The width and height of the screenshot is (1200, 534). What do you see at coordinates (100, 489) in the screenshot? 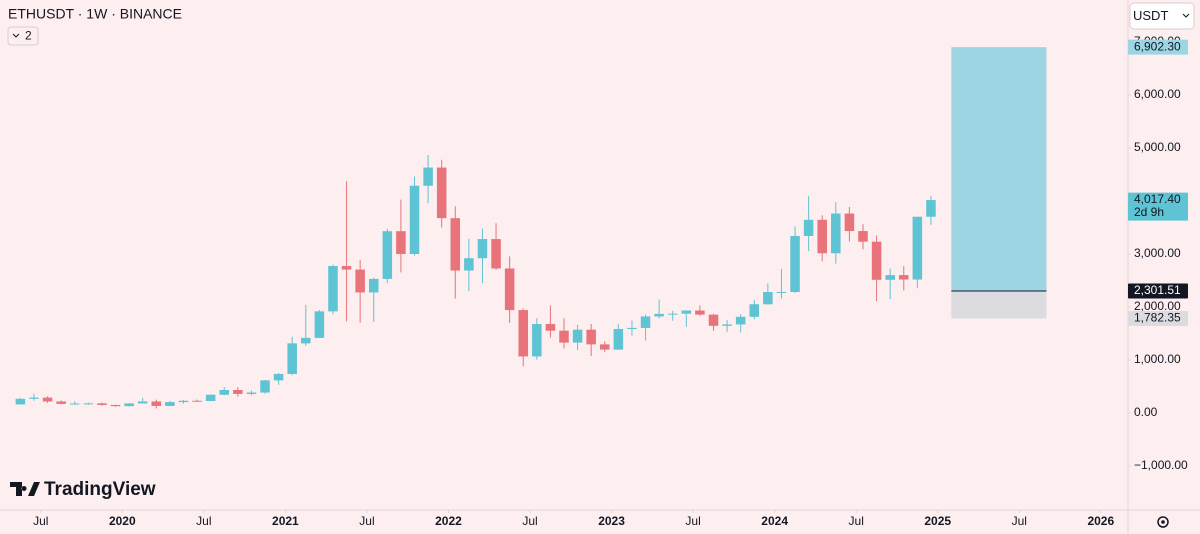
I see `logo-text: TradingView` at bounding box center [100, 489].